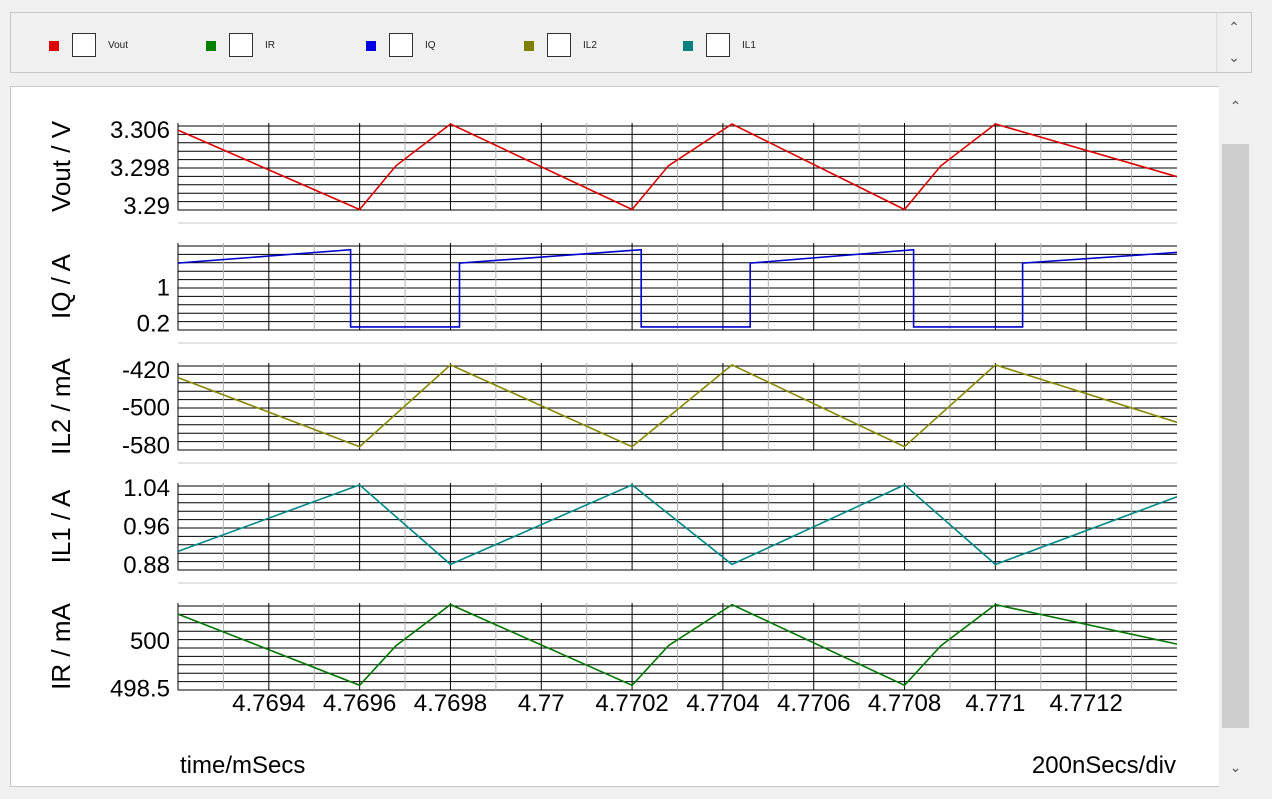  I want to click on panel-3: 1.04 0.96 0.88 IL1 / A, so click(612, 527).